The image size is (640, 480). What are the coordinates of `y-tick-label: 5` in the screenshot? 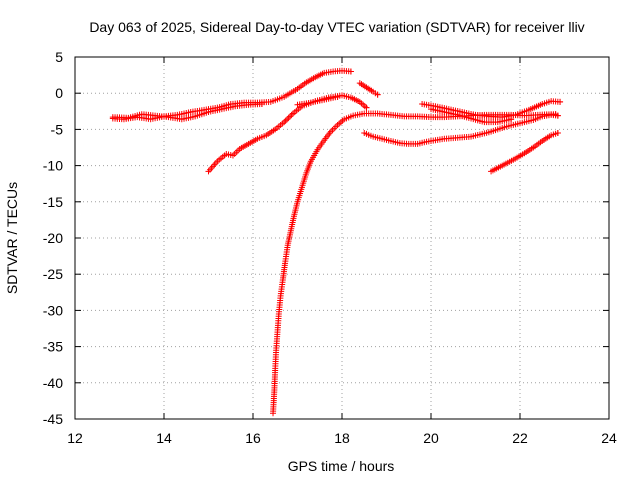 It's located at (59, 57).